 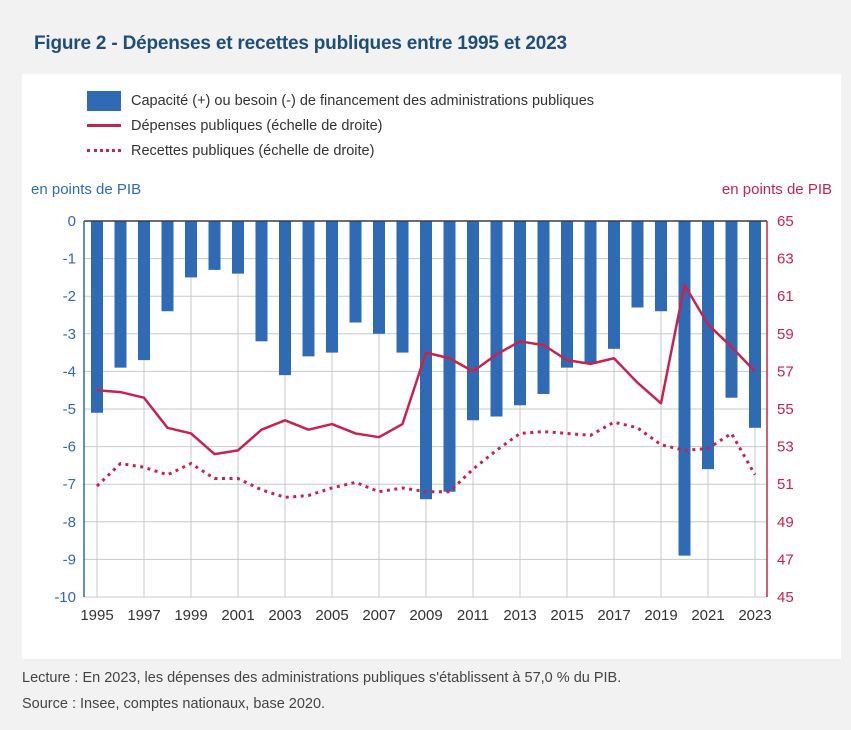 What do you see at coordinates (402, 287) in the screenshot?
I see `bar-2008` at bounding box center [402, 287].